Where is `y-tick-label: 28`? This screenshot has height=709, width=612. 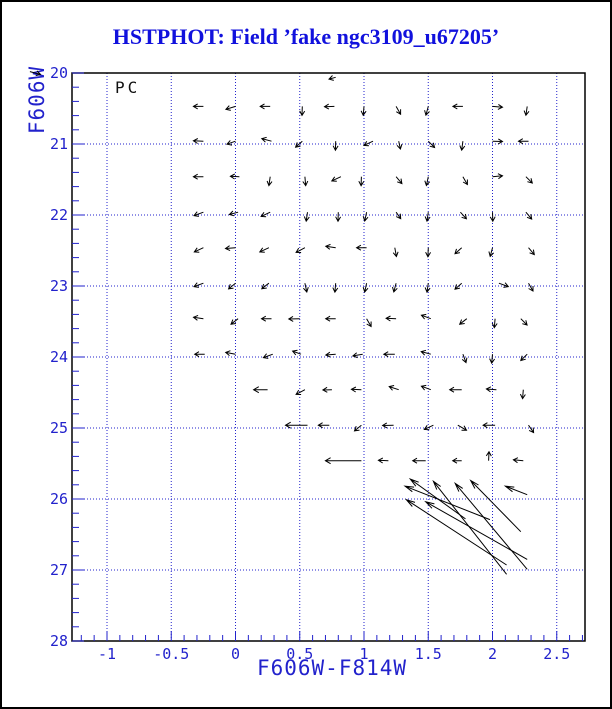 y-tick-label: 28 is located at coordinates (59, 641).